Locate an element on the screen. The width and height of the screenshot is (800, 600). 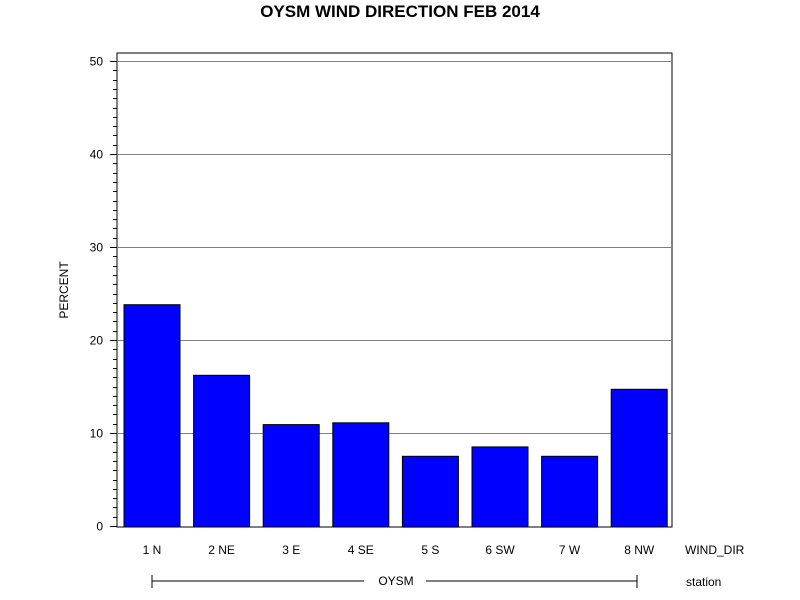
y-tick-label: 30 is located at coordinates (97, 248).